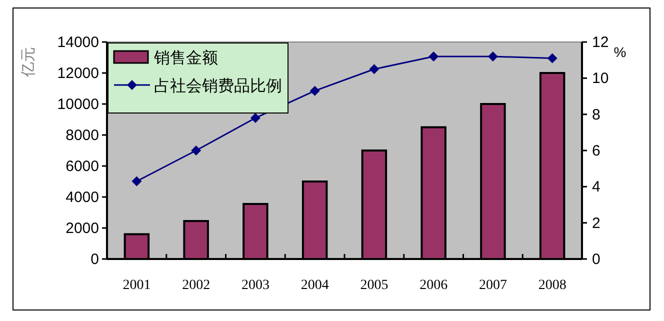 The height and width of the screenshot is (321, 664). I want to click on x-tick-label: 2003, so click(255, 285).